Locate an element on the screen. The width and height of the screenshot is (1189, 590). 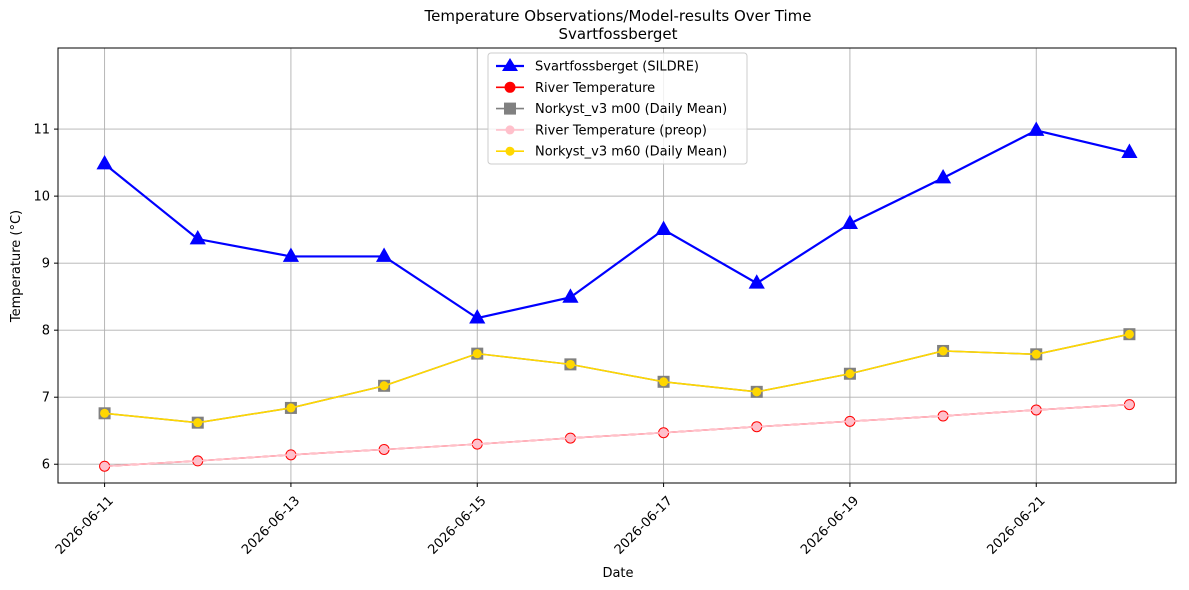
y-tick-label: 11 is located at coordinates (41, 130).